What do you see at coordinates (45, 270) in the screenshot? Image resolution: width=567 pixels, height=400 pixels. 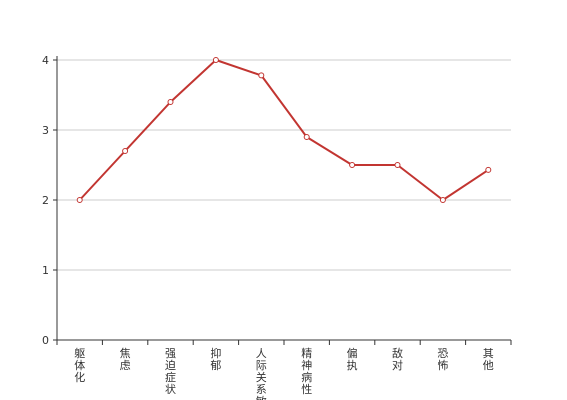 I see `y-tick-label: 1` at bounding box center [45, 270].